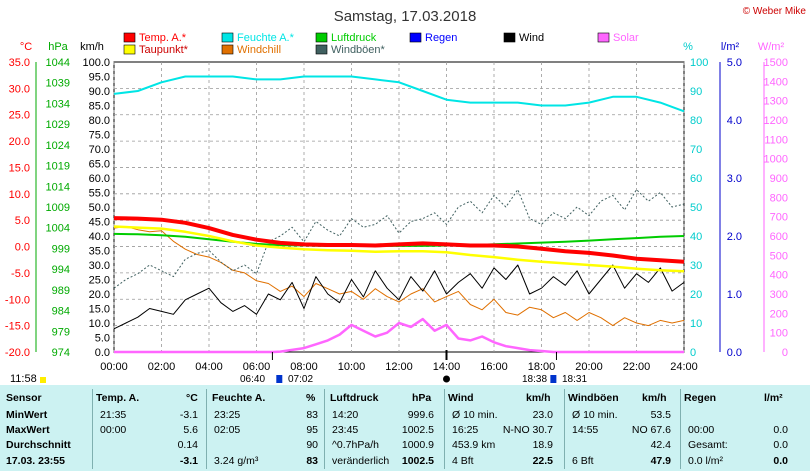 The width and height of the screenshot is (810, 471). I want to click on wind-tick-label: 65.0, so click(99, 165).